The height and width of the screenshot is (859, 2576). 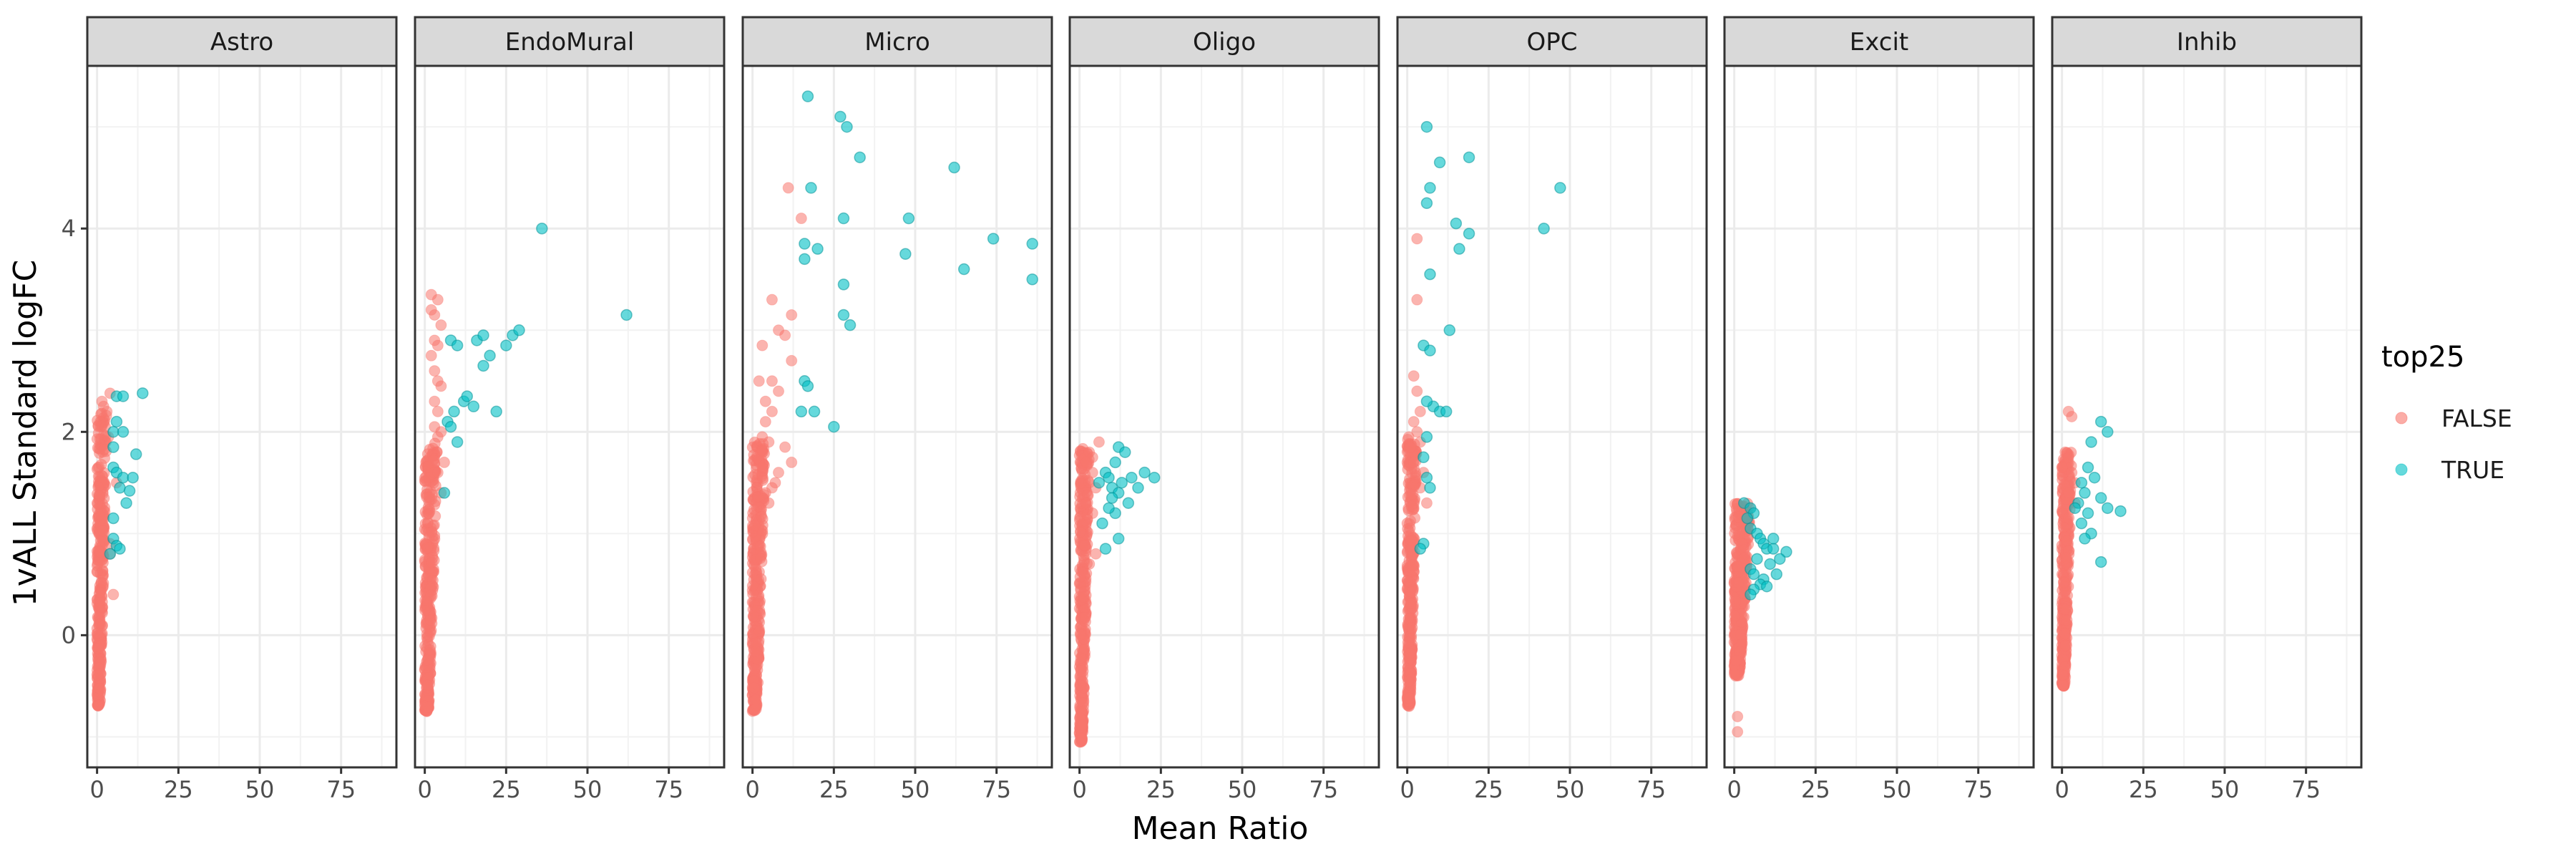 I want to click on facet-label: Oligo, so click(x=1224, y=42).